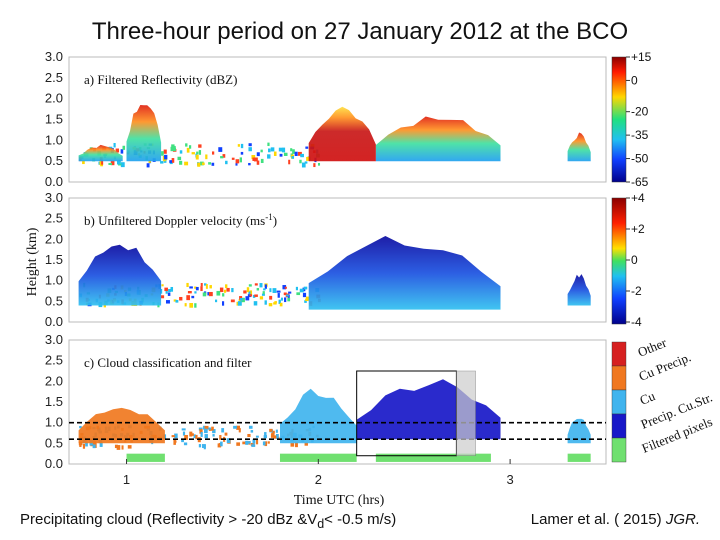  Describe the element at coordinates (145, 457) in the screenshot. I see `filtered-pixels` at that location.